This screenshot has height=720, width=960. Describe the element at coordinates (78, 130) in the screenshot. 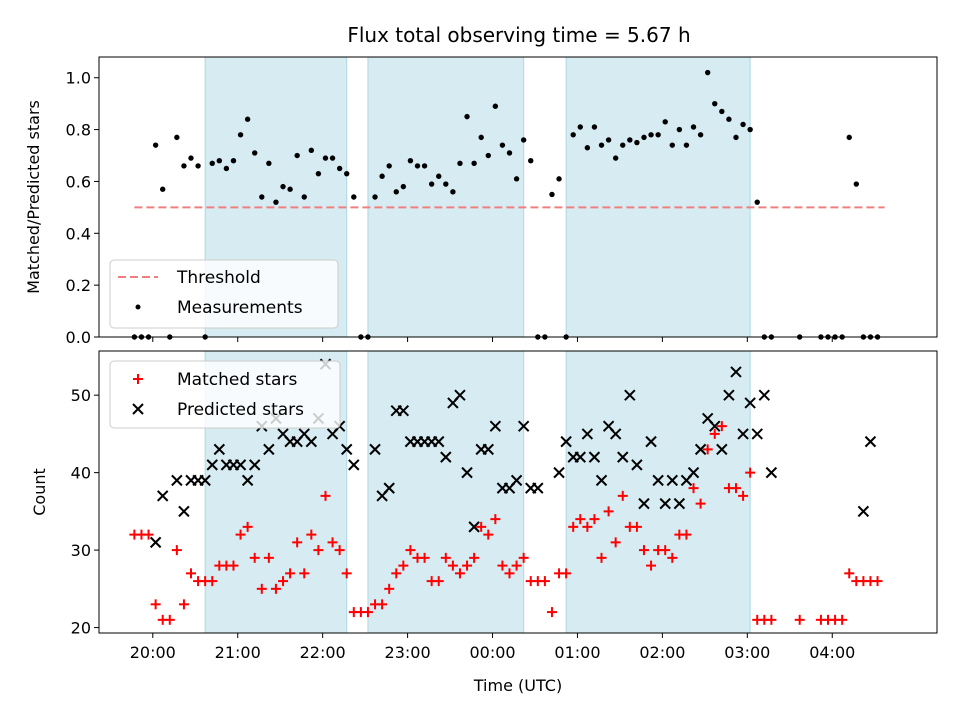

I see `top-y-tick-label: 0.8` at that location.